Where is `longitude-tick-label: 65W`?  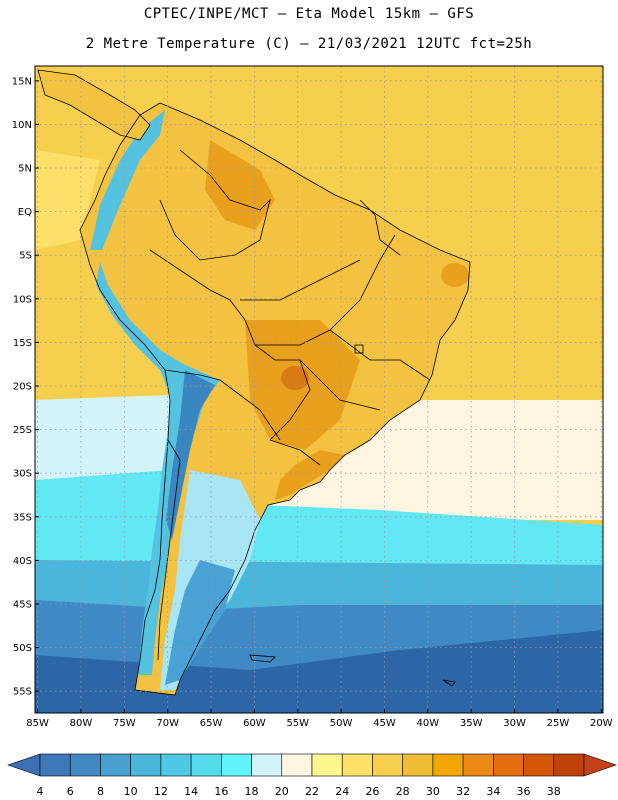
longitude-tick-label: 65W is located at coordinates (211, 723).